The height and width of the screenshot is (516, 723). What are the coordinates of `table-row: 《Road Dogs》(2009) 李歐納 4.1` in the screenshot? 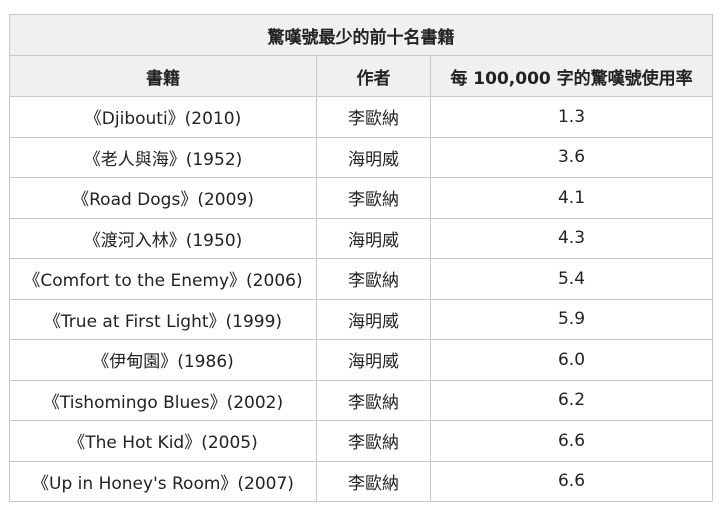 It's located at (361, 198).